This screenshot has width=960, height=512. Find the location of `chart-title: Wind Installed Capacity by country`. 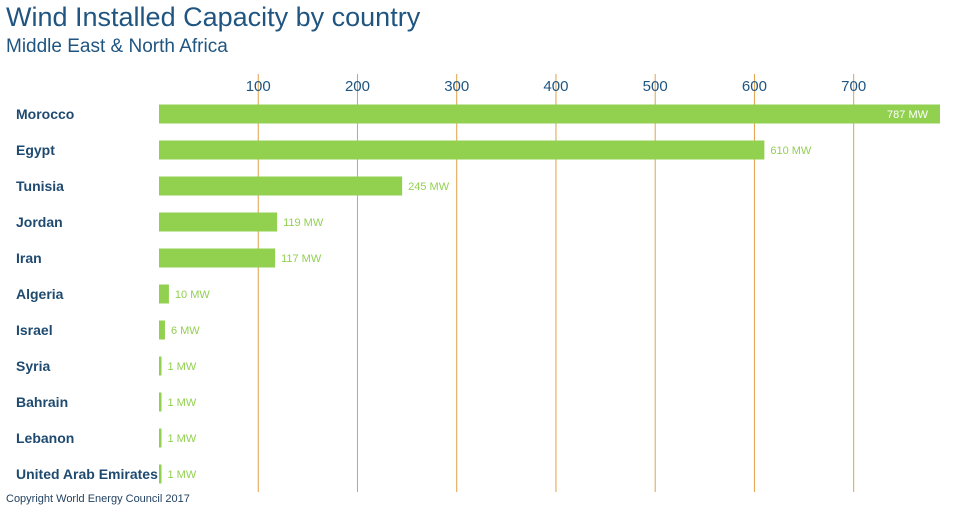

chart-title: Wind Installed Capacity by country is located at coordinates (213, 17).